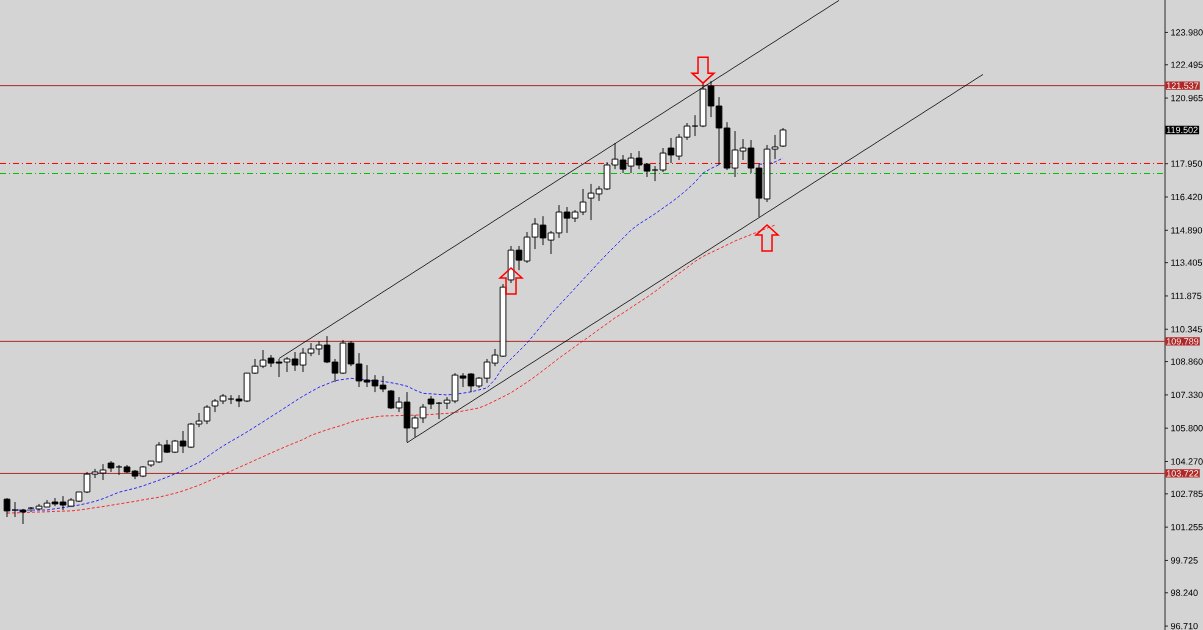  I want to click on y-tick-label: 122.495, so click(1187, 64).